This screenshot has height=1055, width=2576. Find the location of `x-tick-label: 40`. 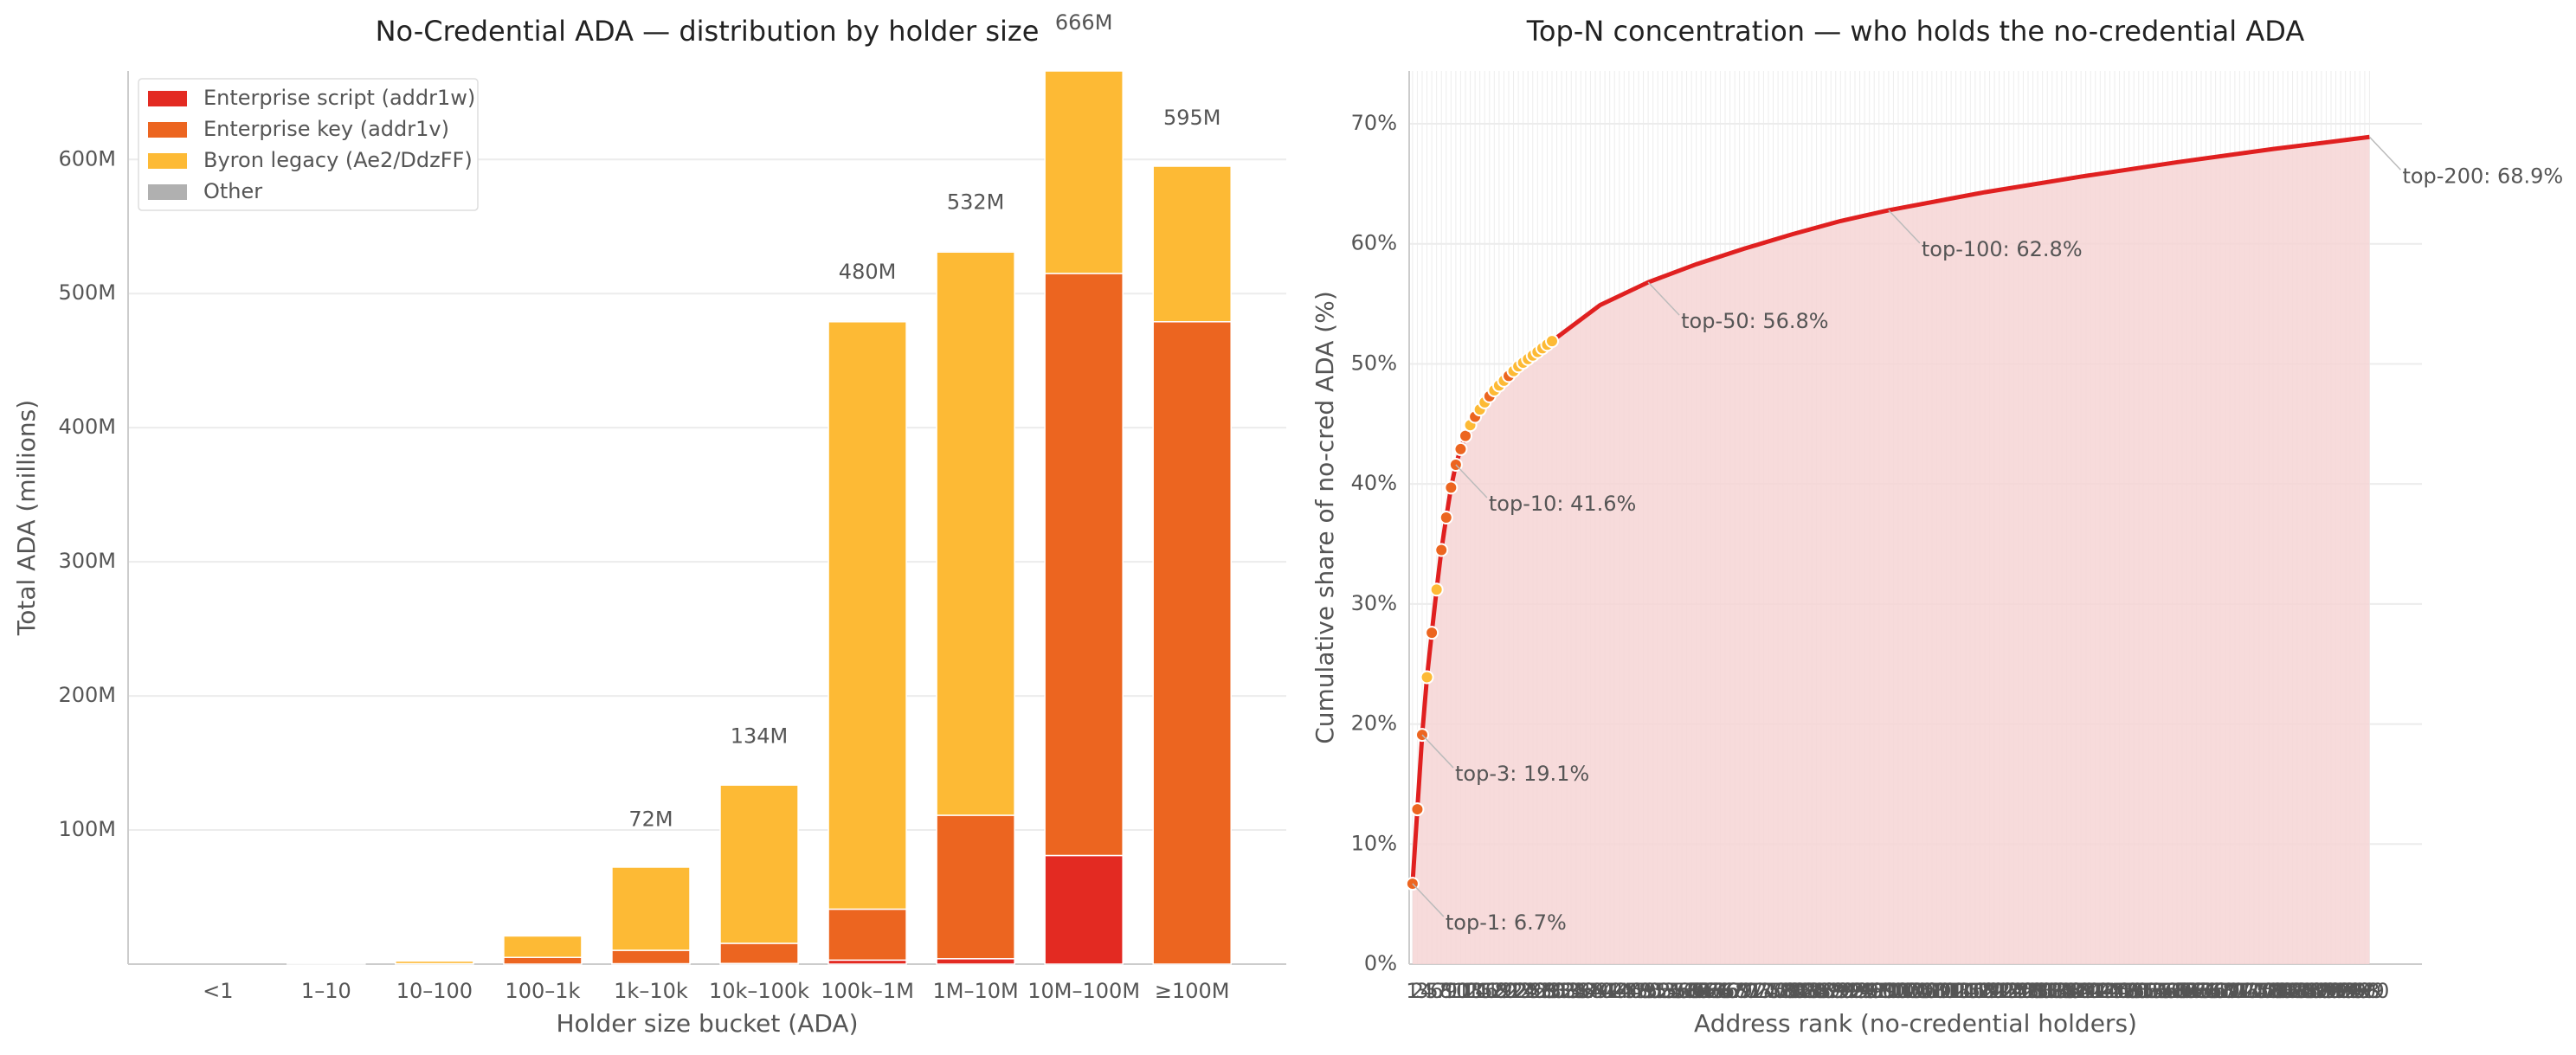

x-tick-label: 40 is located at coordinates (1600, 991).